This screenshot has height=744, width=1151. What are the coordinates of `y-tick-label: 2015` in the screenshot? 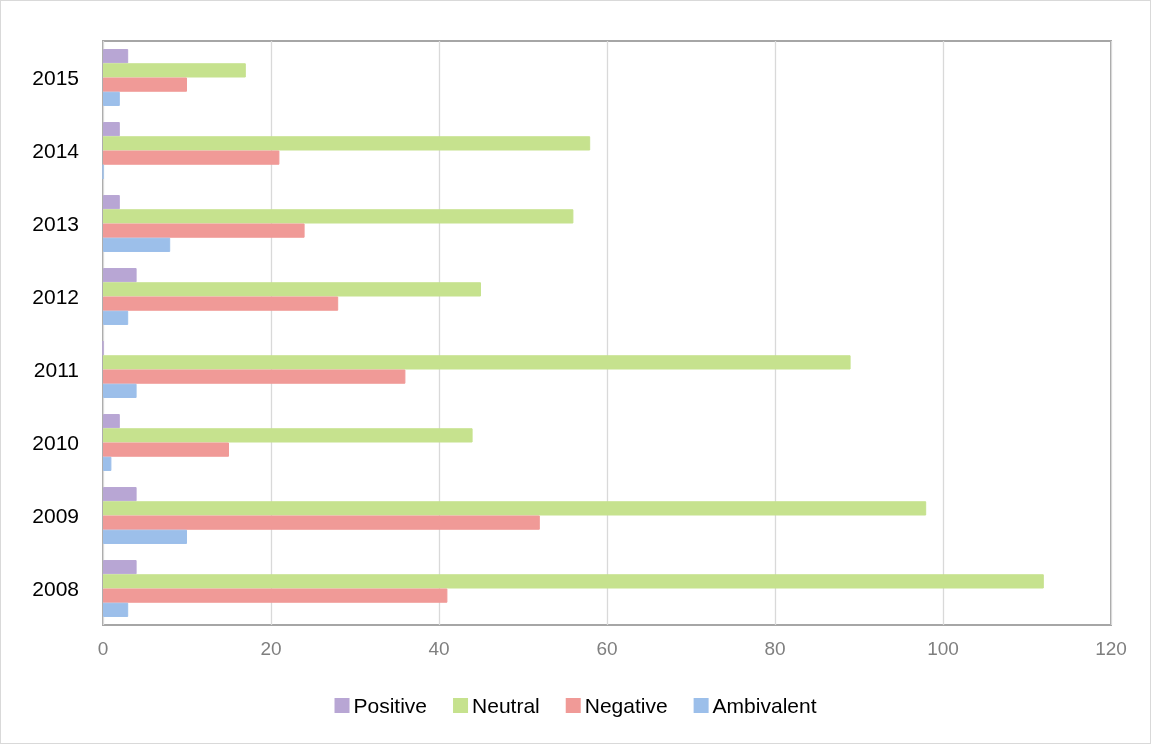 It's located at (55, 77).